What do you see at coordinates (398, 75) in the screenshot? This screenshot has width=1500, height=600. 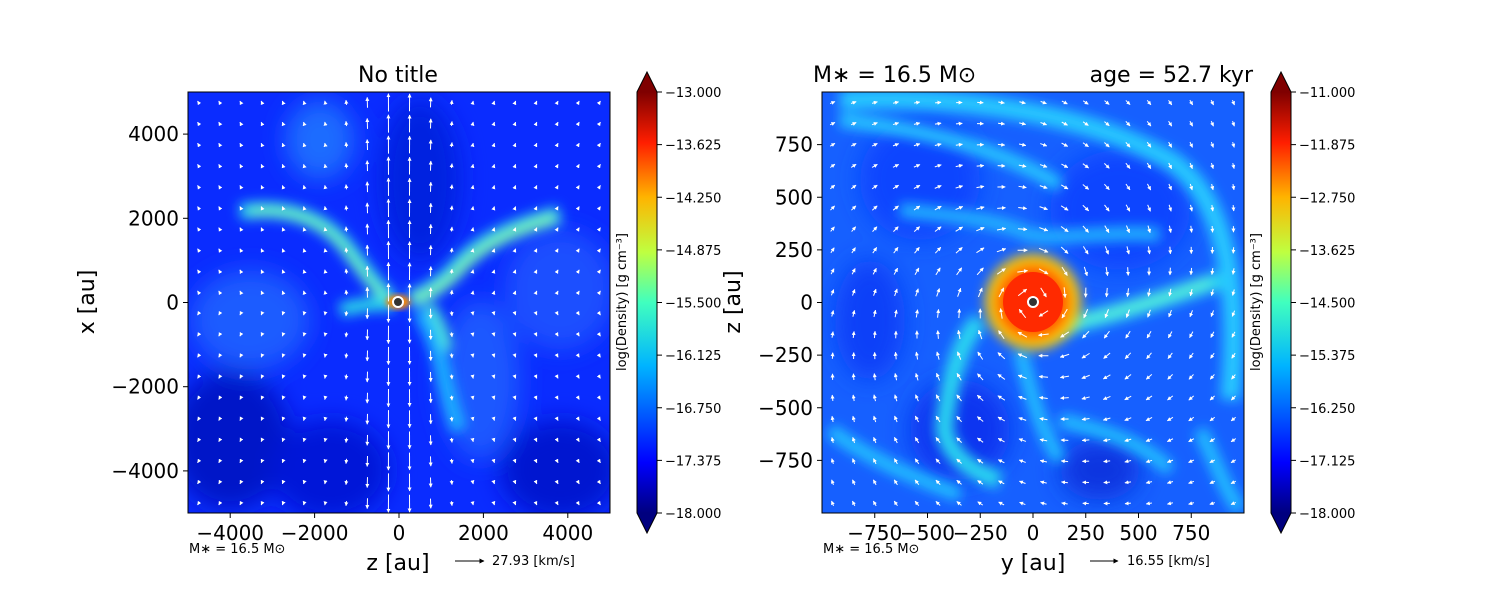 I see `left-title: No title` at bounding box center [398, 75].